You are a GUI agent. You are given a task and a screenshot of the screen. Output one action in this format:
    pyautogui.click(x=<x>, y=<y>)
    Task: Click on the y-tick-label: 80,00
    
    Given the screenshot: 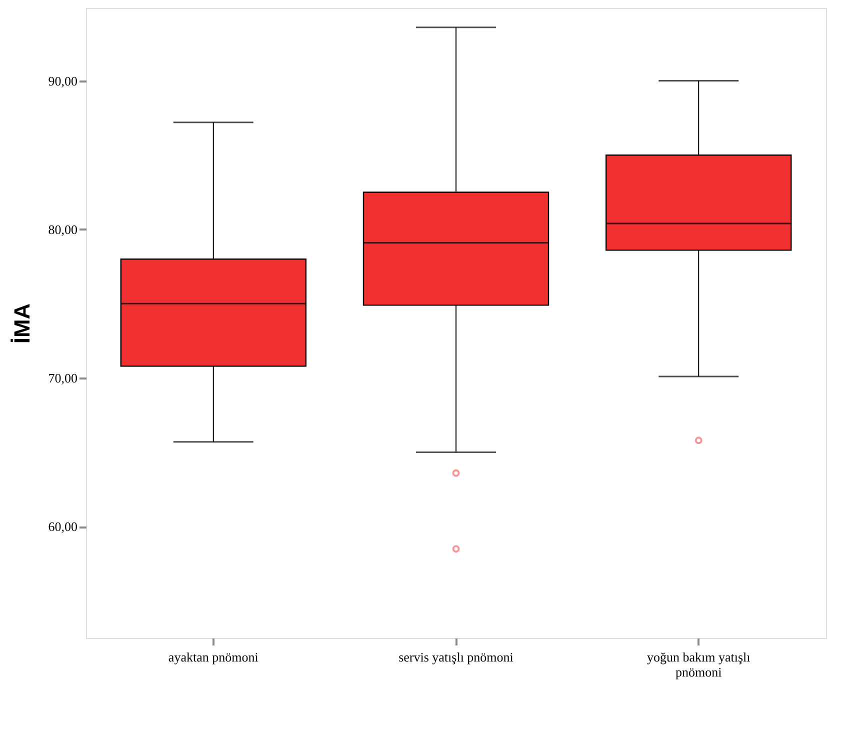 What is the action you would take?
    pyautogui.click(x=63, y=229)
    